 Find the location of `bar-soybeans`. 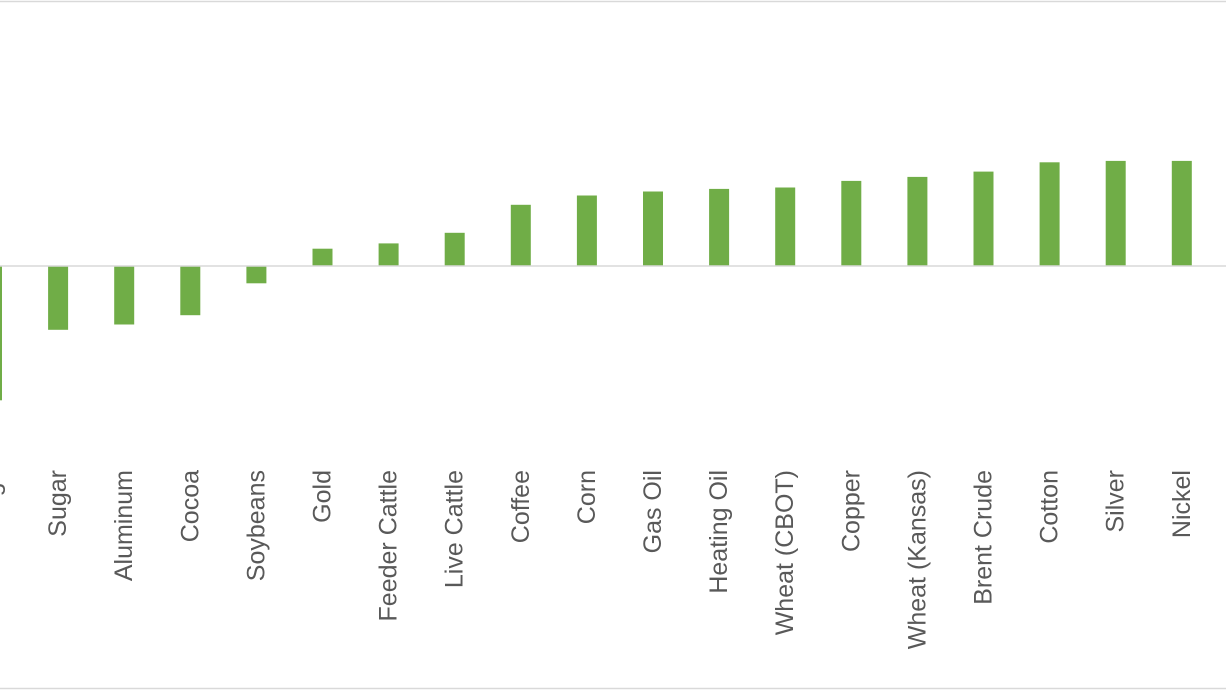

bar-soybeans is located at coordinates (256, 275).